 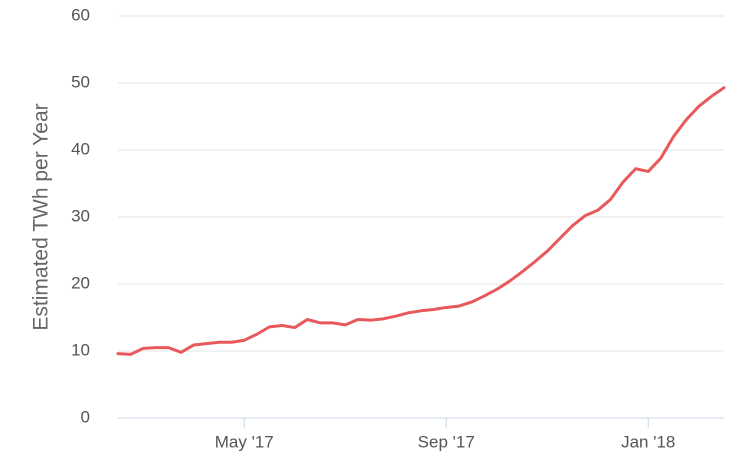 What do you see at coordinates (80, 215) in the screenshot?
I see `y-tick-label: 30` at bounding box center [80, 215].